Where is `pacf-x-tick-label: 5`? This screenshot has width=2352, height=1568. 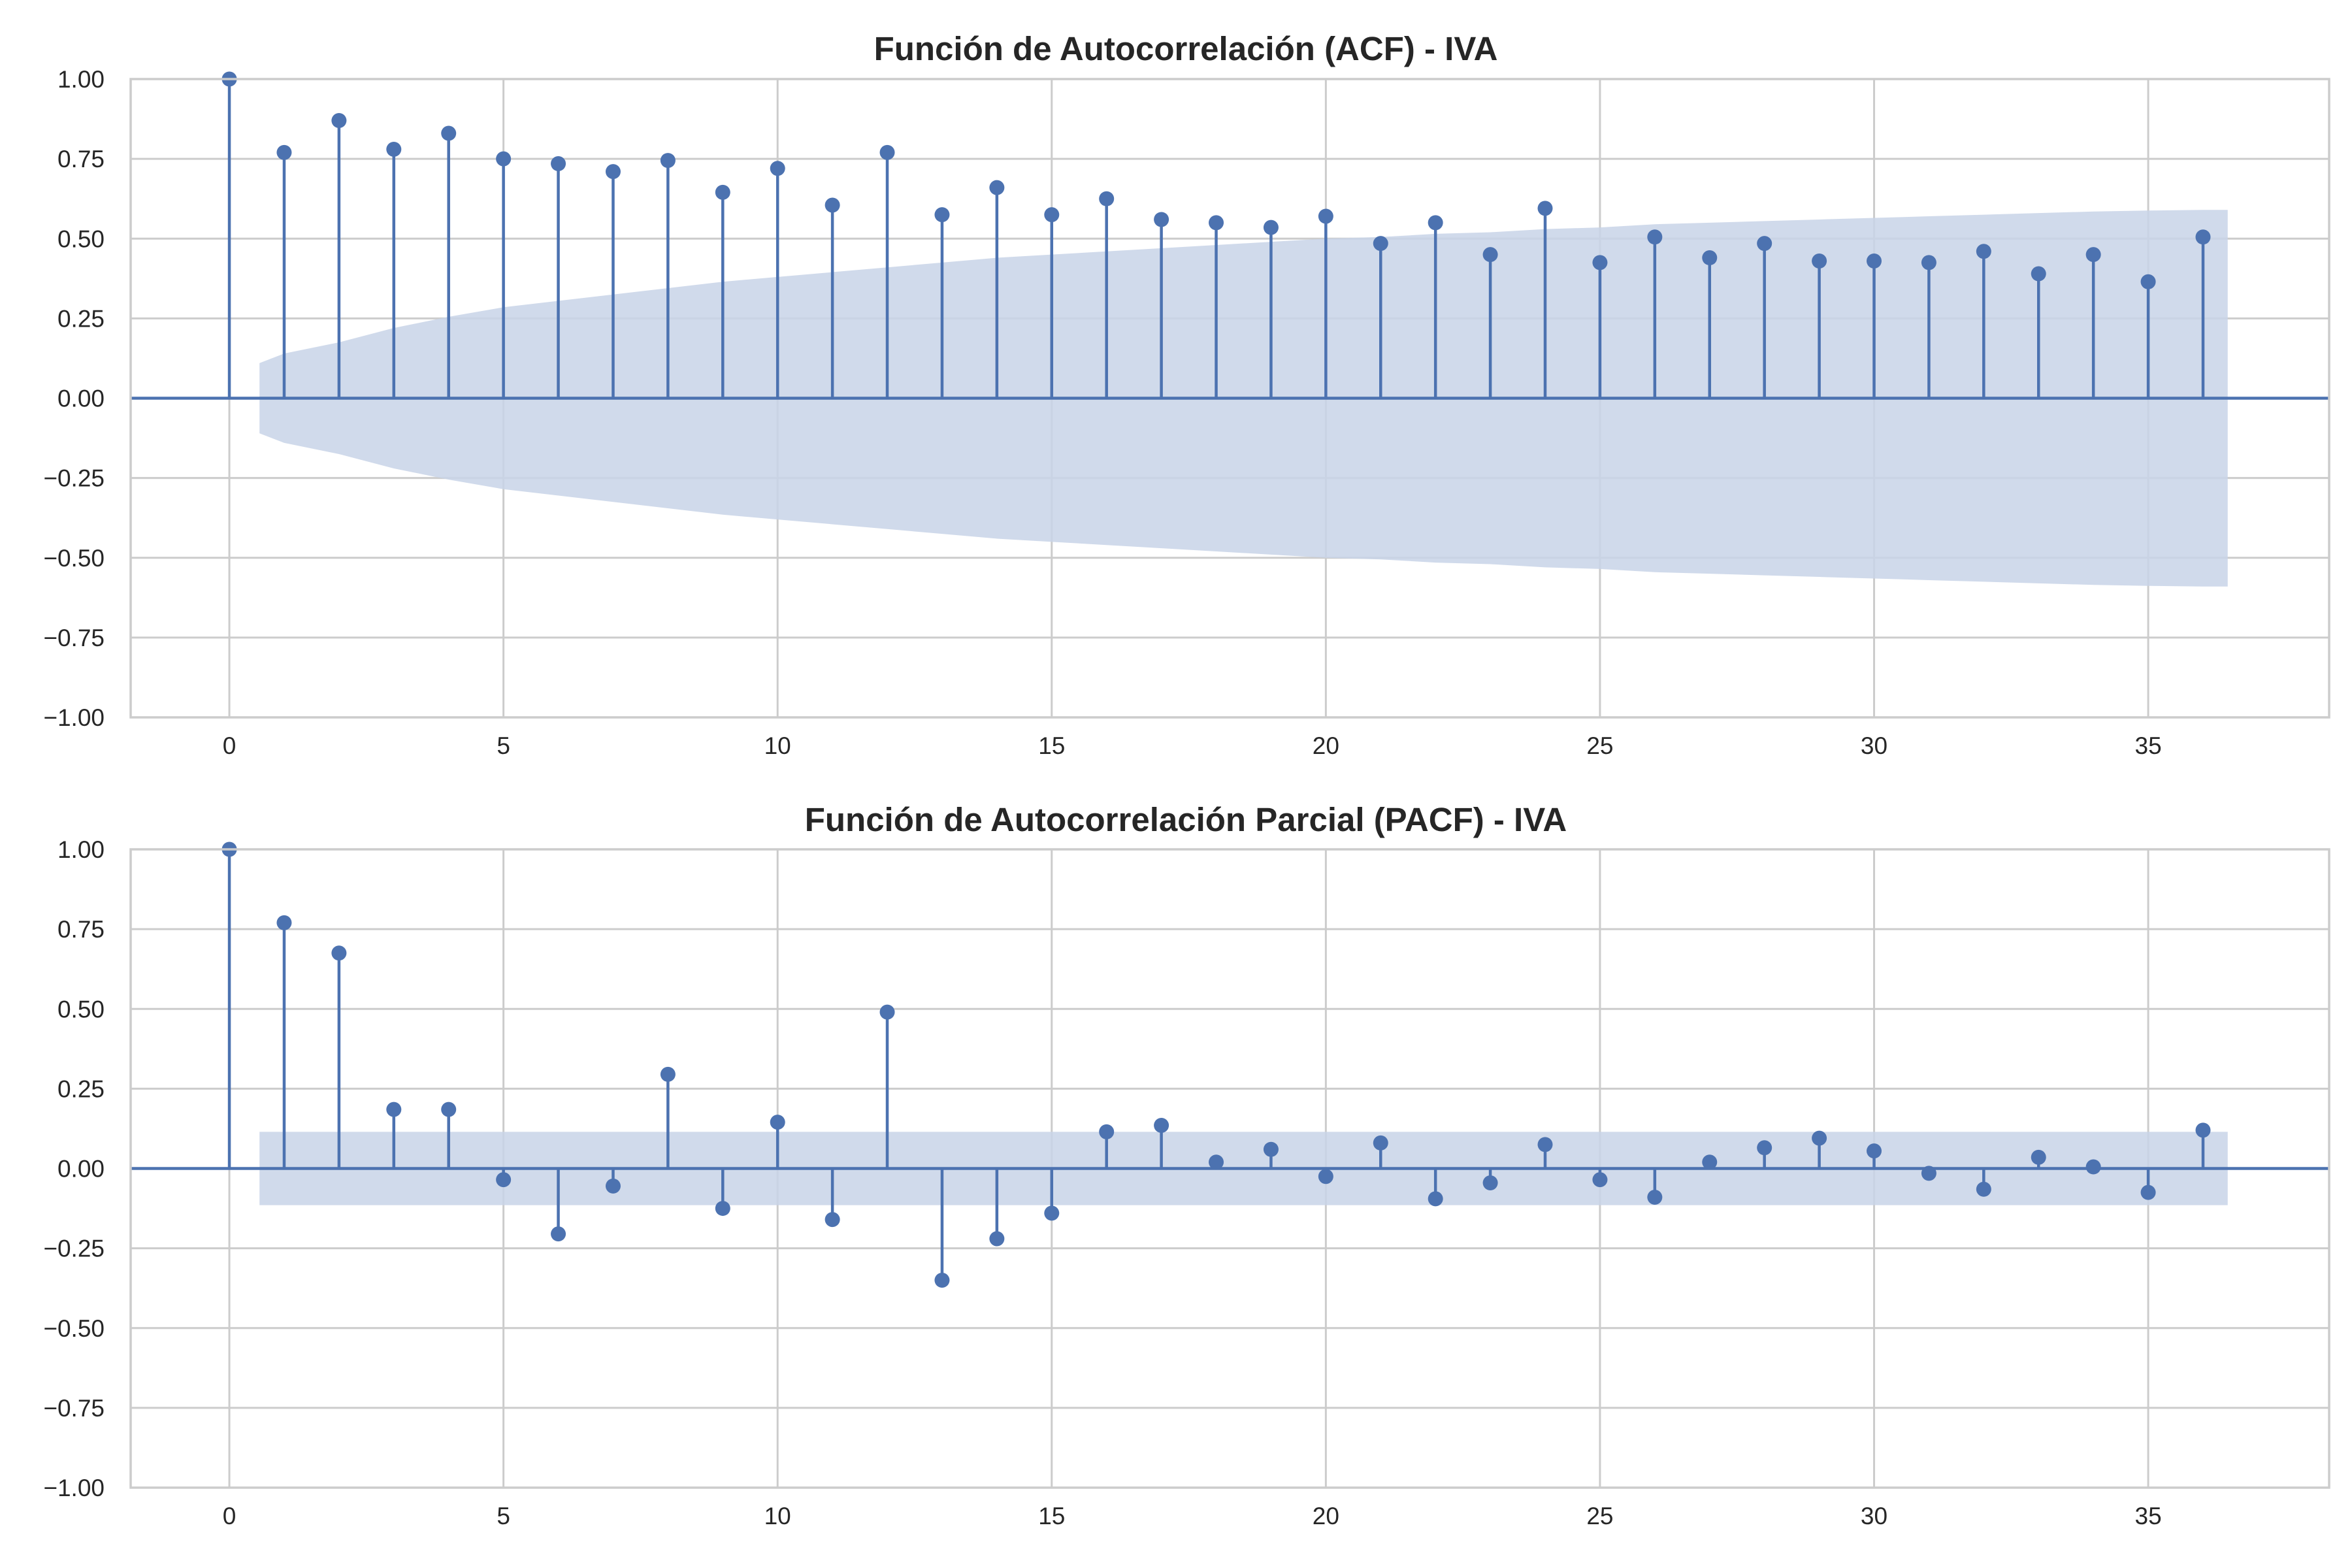 pacf-x-tick-label: 5 is located at coordinates (503, 1516).